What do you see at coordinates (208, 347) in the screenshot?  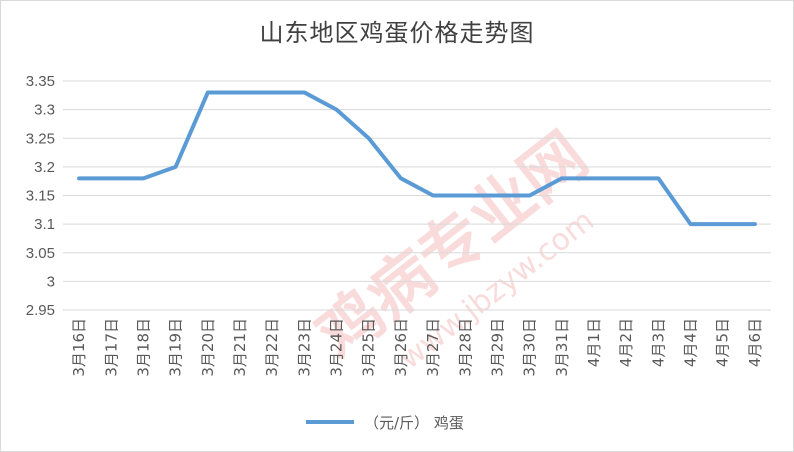 I see `x-tick-label: 3月20日` at bounding box center [208, 347].